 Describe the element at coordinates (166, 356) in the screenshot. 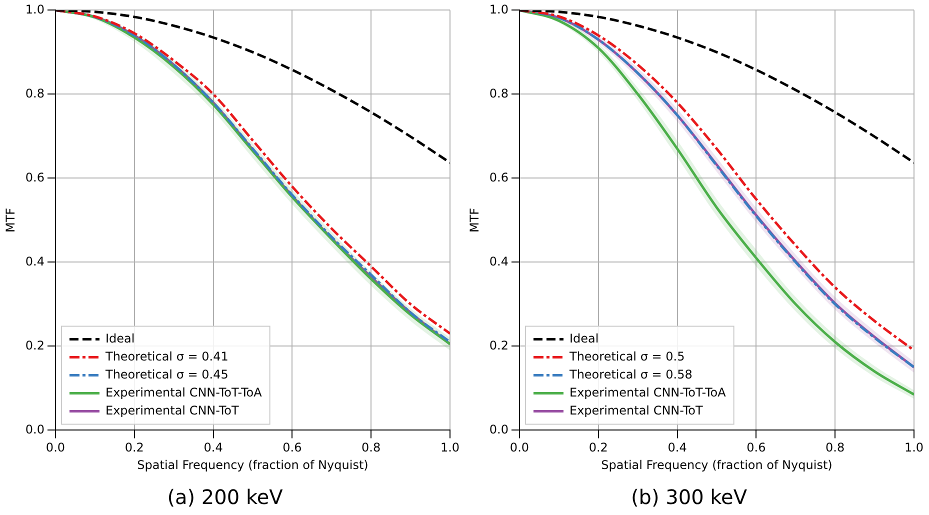

I see `legend-label: Theoretical σ = 0.41` at that location.